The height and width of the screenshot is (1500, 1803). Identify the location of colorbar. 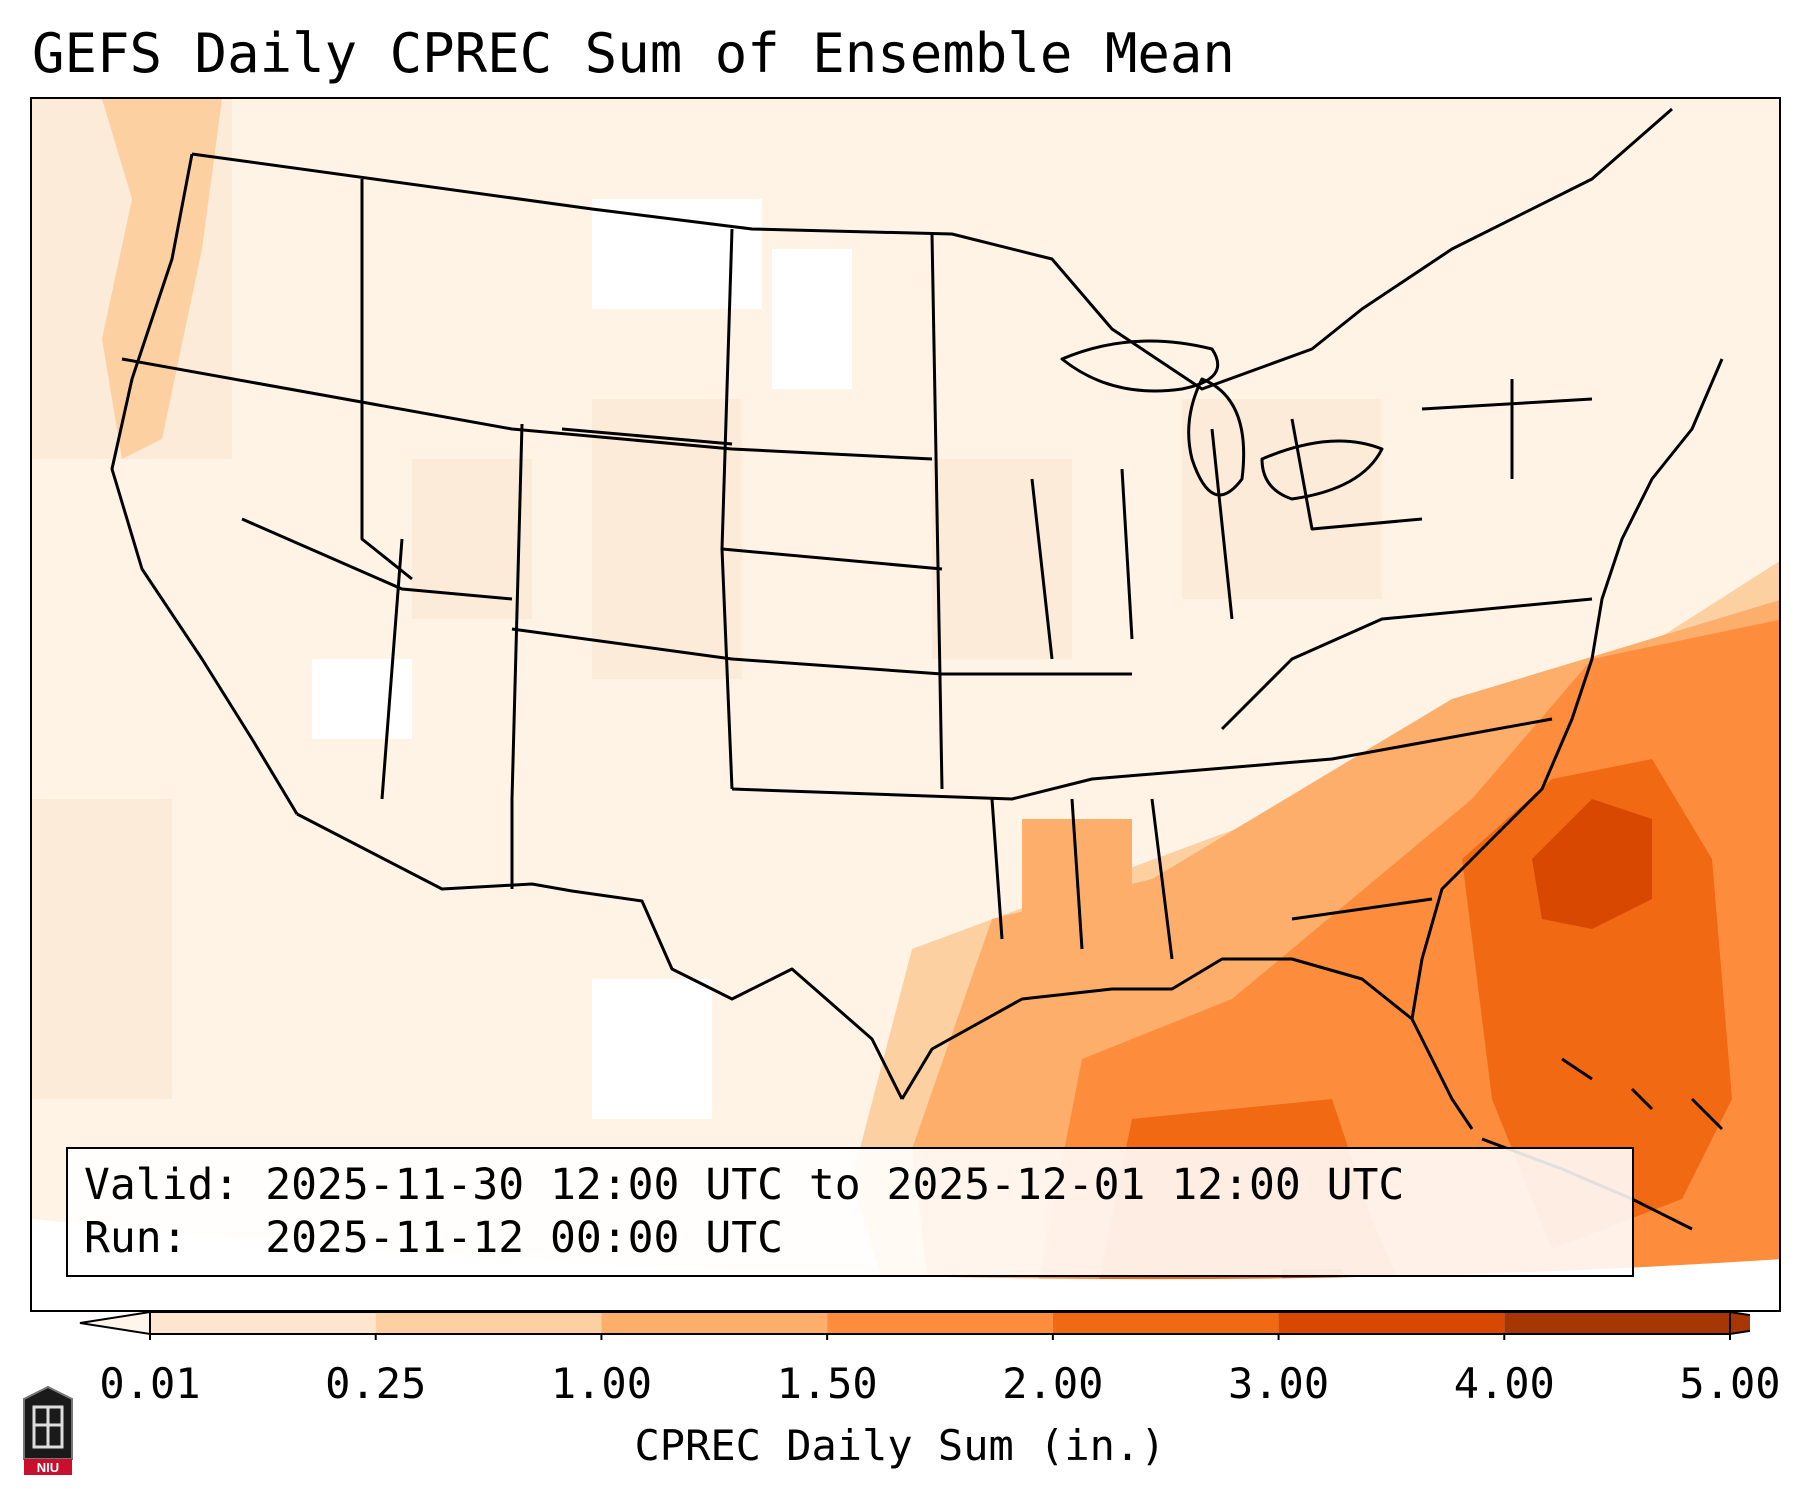
(914, 1325).